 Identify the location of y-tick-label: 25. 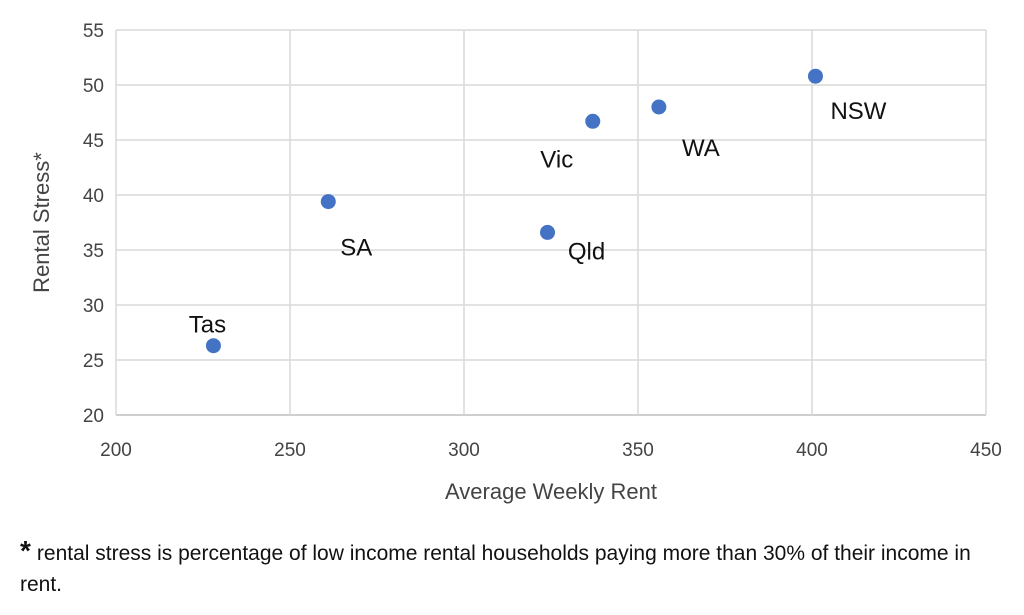
(93, 361).